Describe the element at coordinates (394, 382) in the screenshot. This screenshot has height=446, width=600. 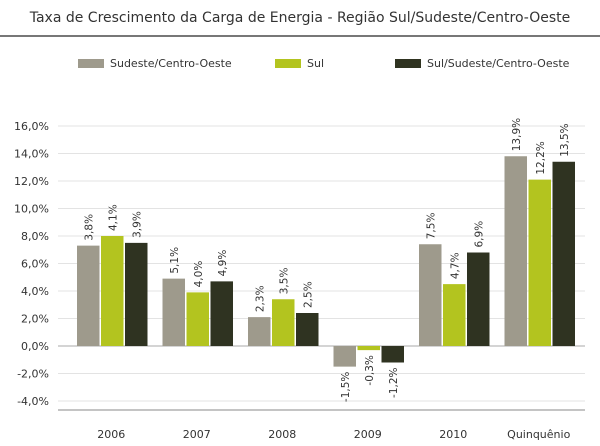
I see `data-label: -1,2%` at that location.